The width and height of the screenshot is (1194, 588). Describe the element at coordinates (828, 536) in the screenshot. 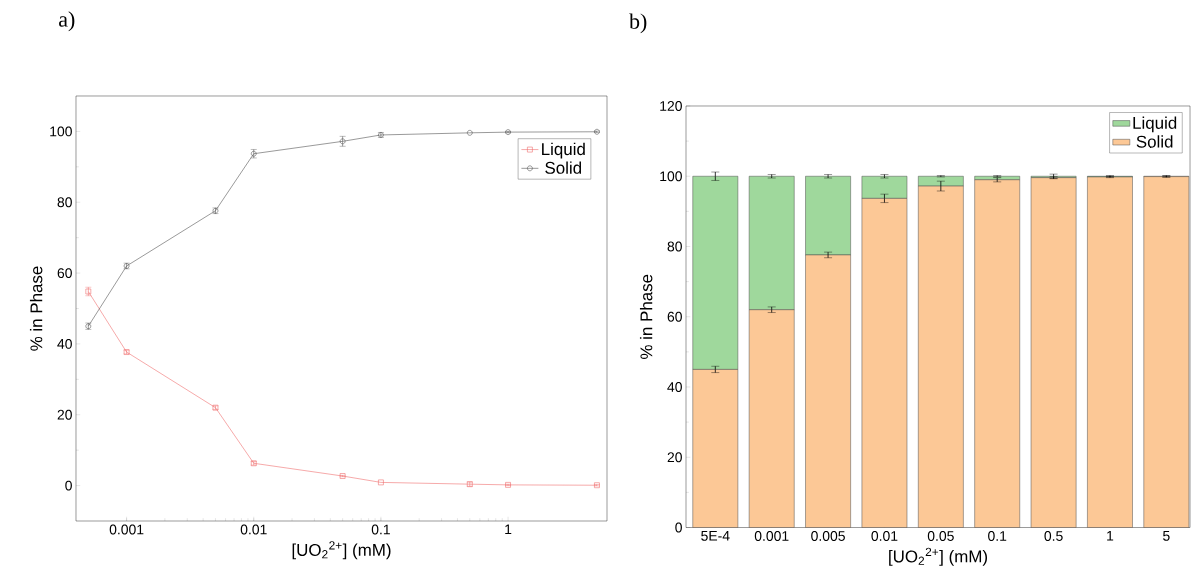

I see `x-tick-label: 0.005` at that location.